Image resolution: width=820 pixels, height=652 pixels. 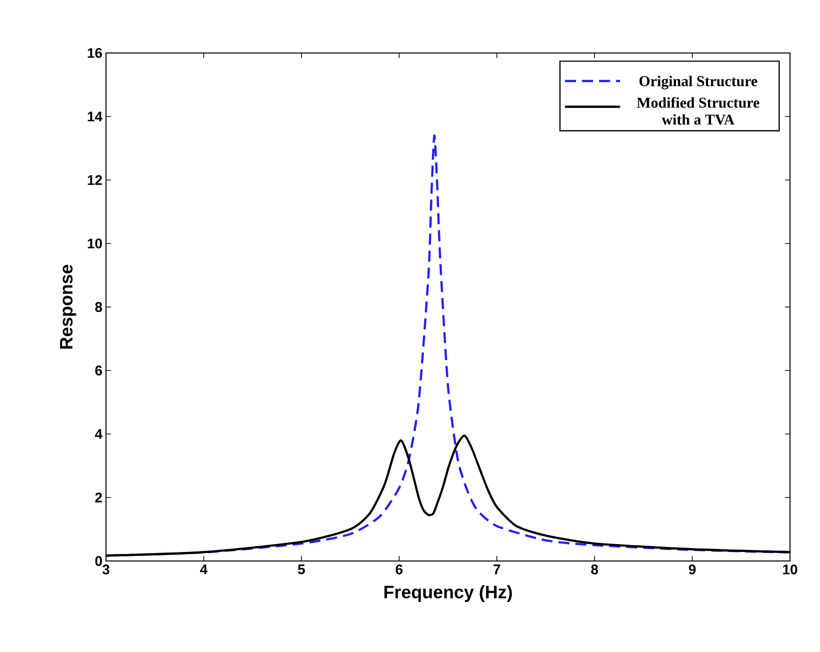 What do you see at coordinates (95, 243) in the screenshot?
I see `y-tick-label: 10` at bounding box center [95, 243].